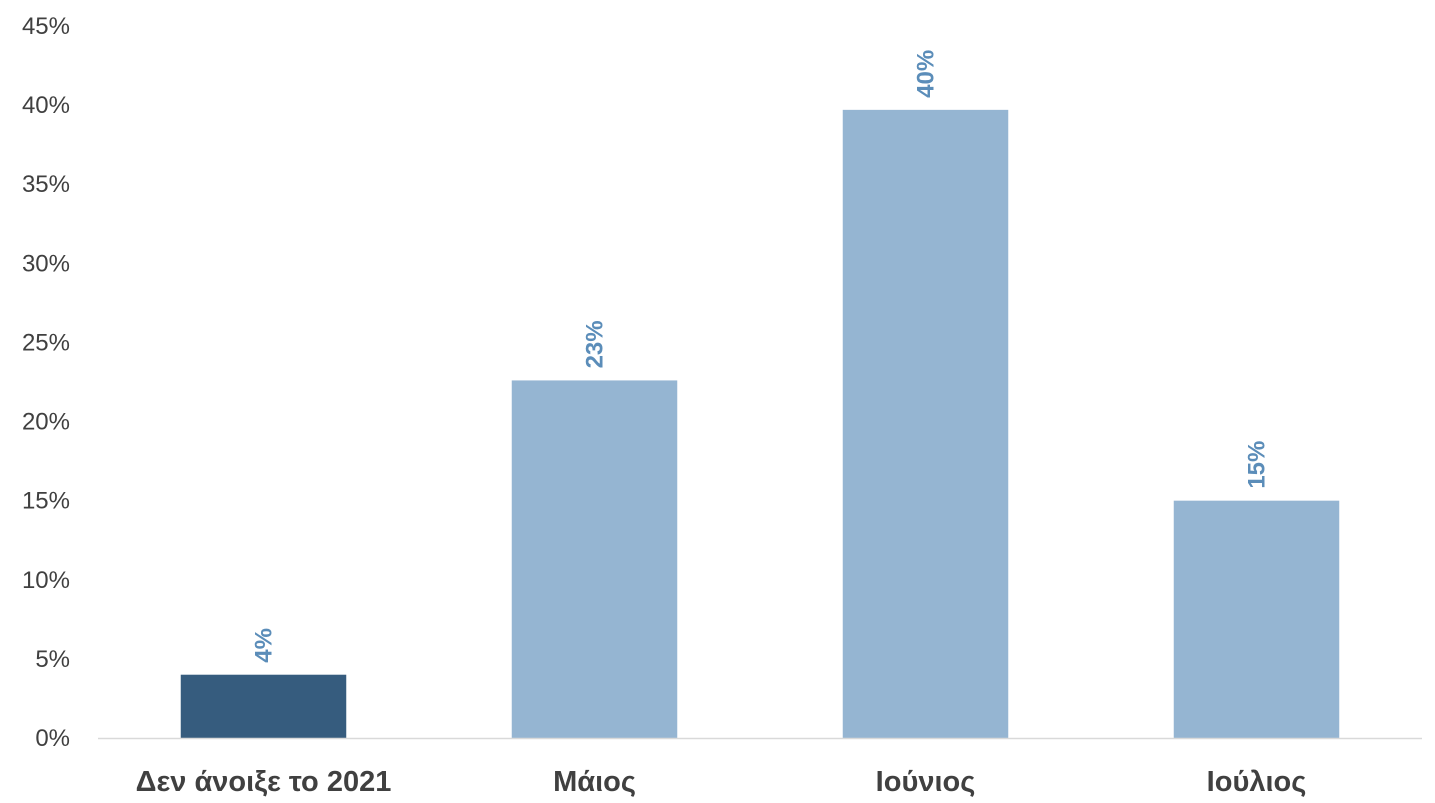  I want to click on data-label: 4%, so click(264, 645).